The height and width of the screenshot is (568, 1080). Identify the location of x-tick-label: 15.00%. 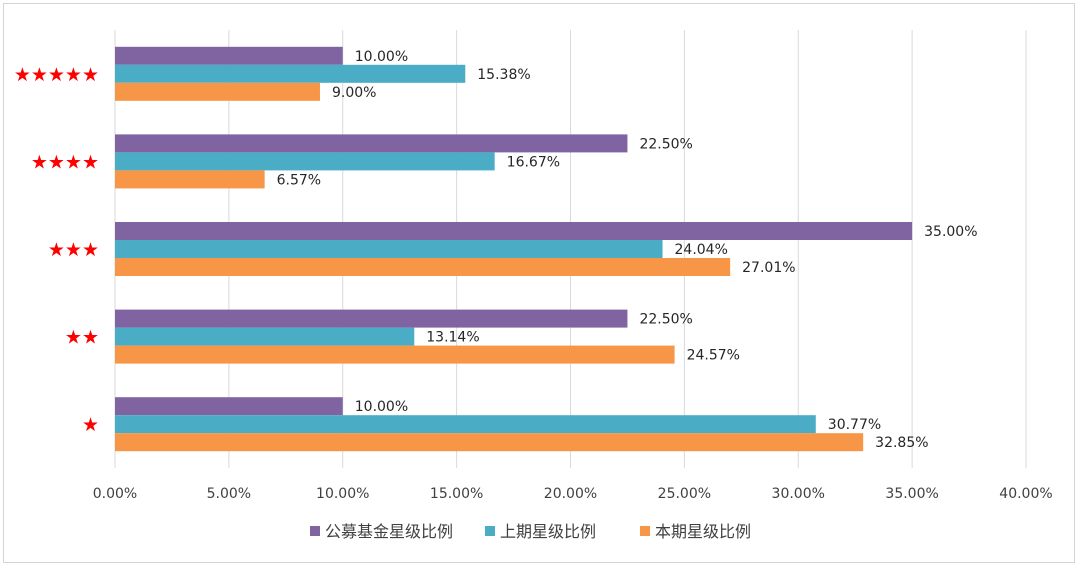
(456, 494).